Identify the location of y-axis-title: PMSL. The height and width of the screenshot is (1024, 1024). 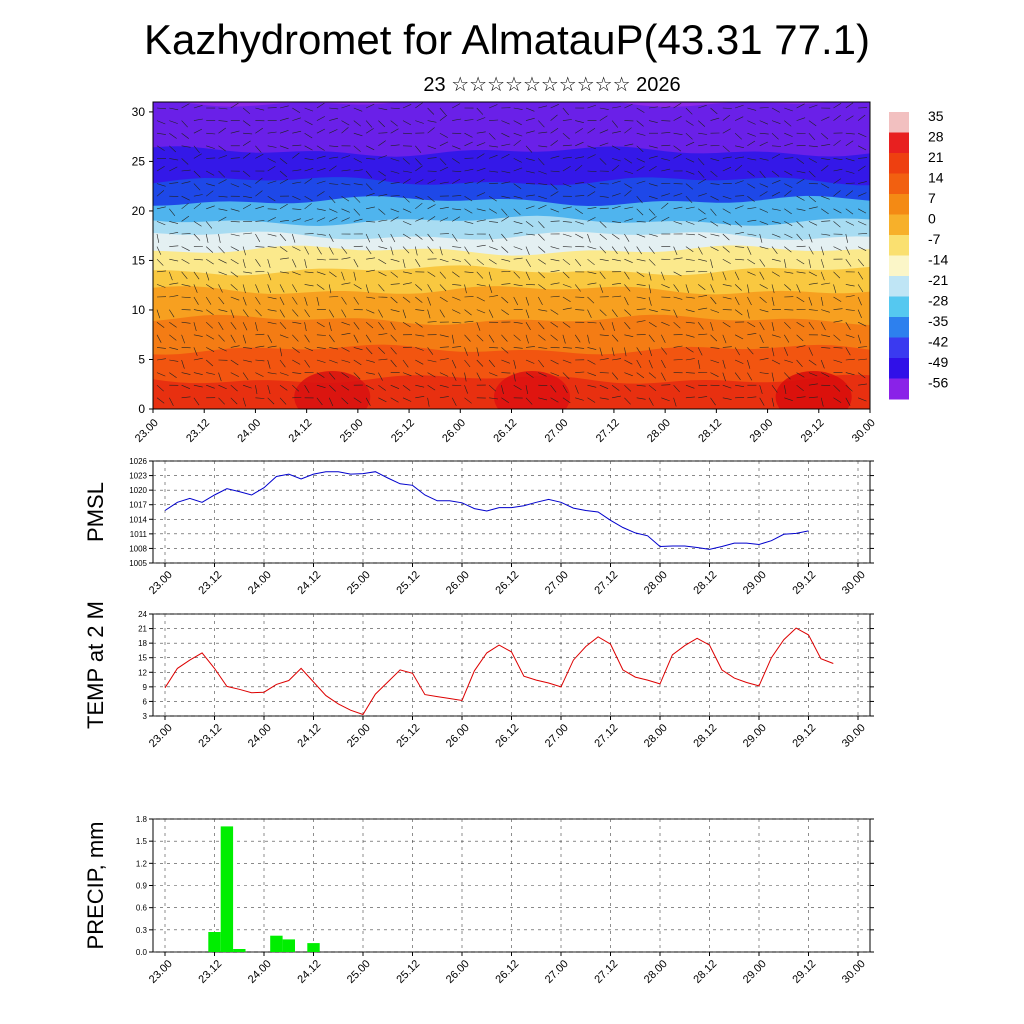
(95, 512).